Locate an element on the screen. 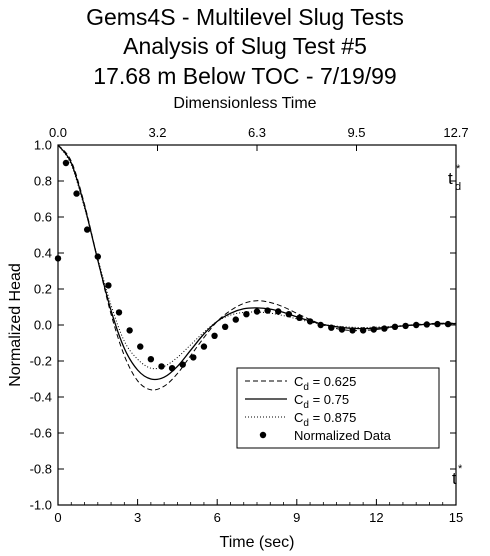 The width and height of the screenshot is (490, 556). y-tick-label: -0.2 is located at coordinates (41, 361).